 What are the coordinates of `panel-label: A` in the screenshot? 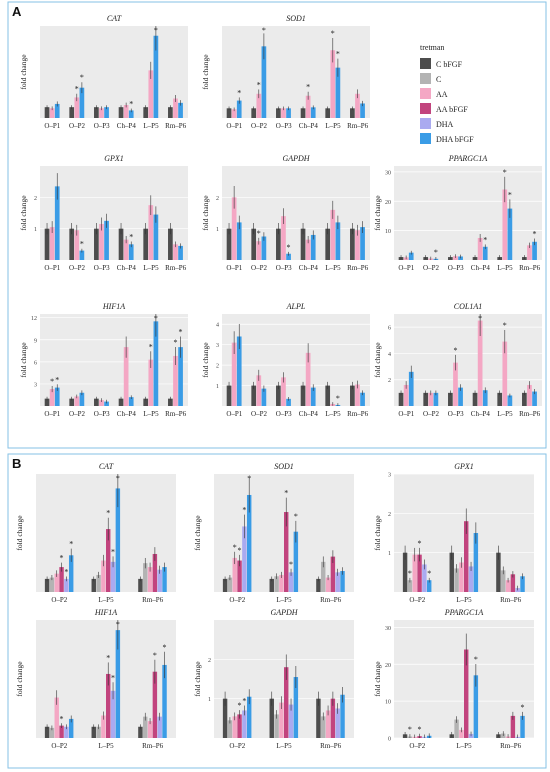 It's located at (17, 11).